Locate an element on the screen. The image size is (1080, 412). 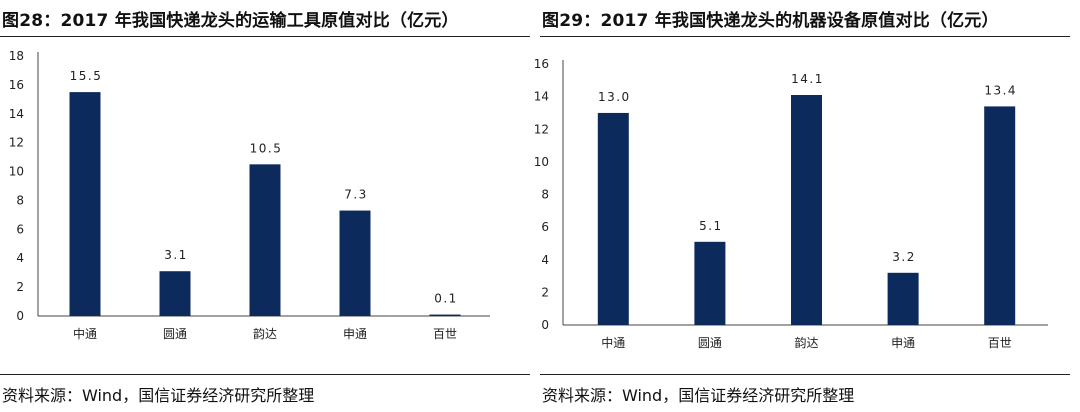
data-label: 7.3 is located at coordinates (356, 195).